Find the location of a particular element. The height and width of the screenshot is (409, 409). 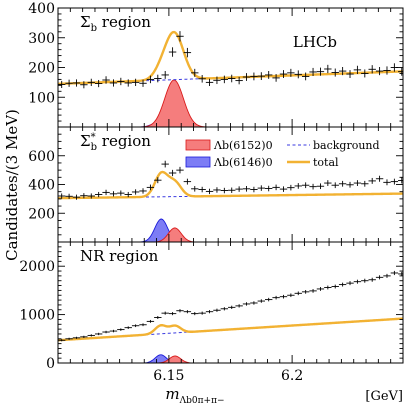

x-axis-label-main: m is located at coordinates (172, 394).